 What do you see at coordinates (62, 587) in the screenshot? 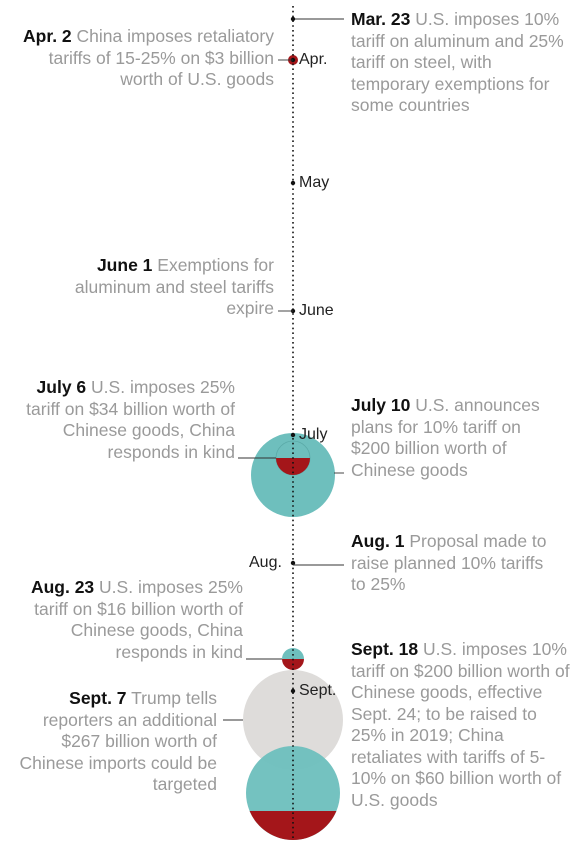
I see `event-date: Aug. 23` at bounding box center [62, 587].